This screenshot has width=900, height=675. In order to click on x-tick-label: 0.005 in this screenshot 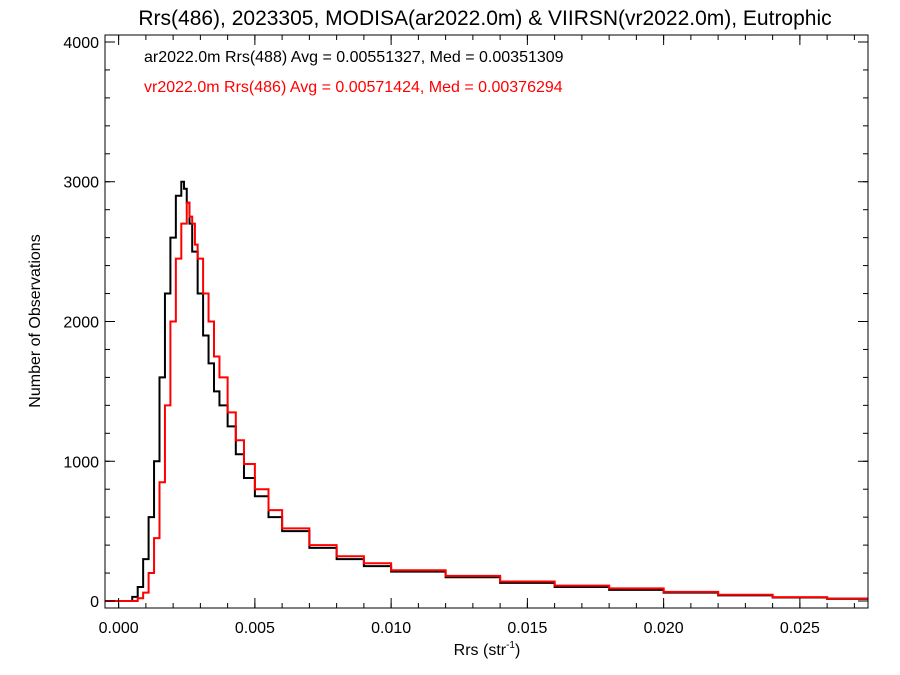, I will do `click(255, 628)`.